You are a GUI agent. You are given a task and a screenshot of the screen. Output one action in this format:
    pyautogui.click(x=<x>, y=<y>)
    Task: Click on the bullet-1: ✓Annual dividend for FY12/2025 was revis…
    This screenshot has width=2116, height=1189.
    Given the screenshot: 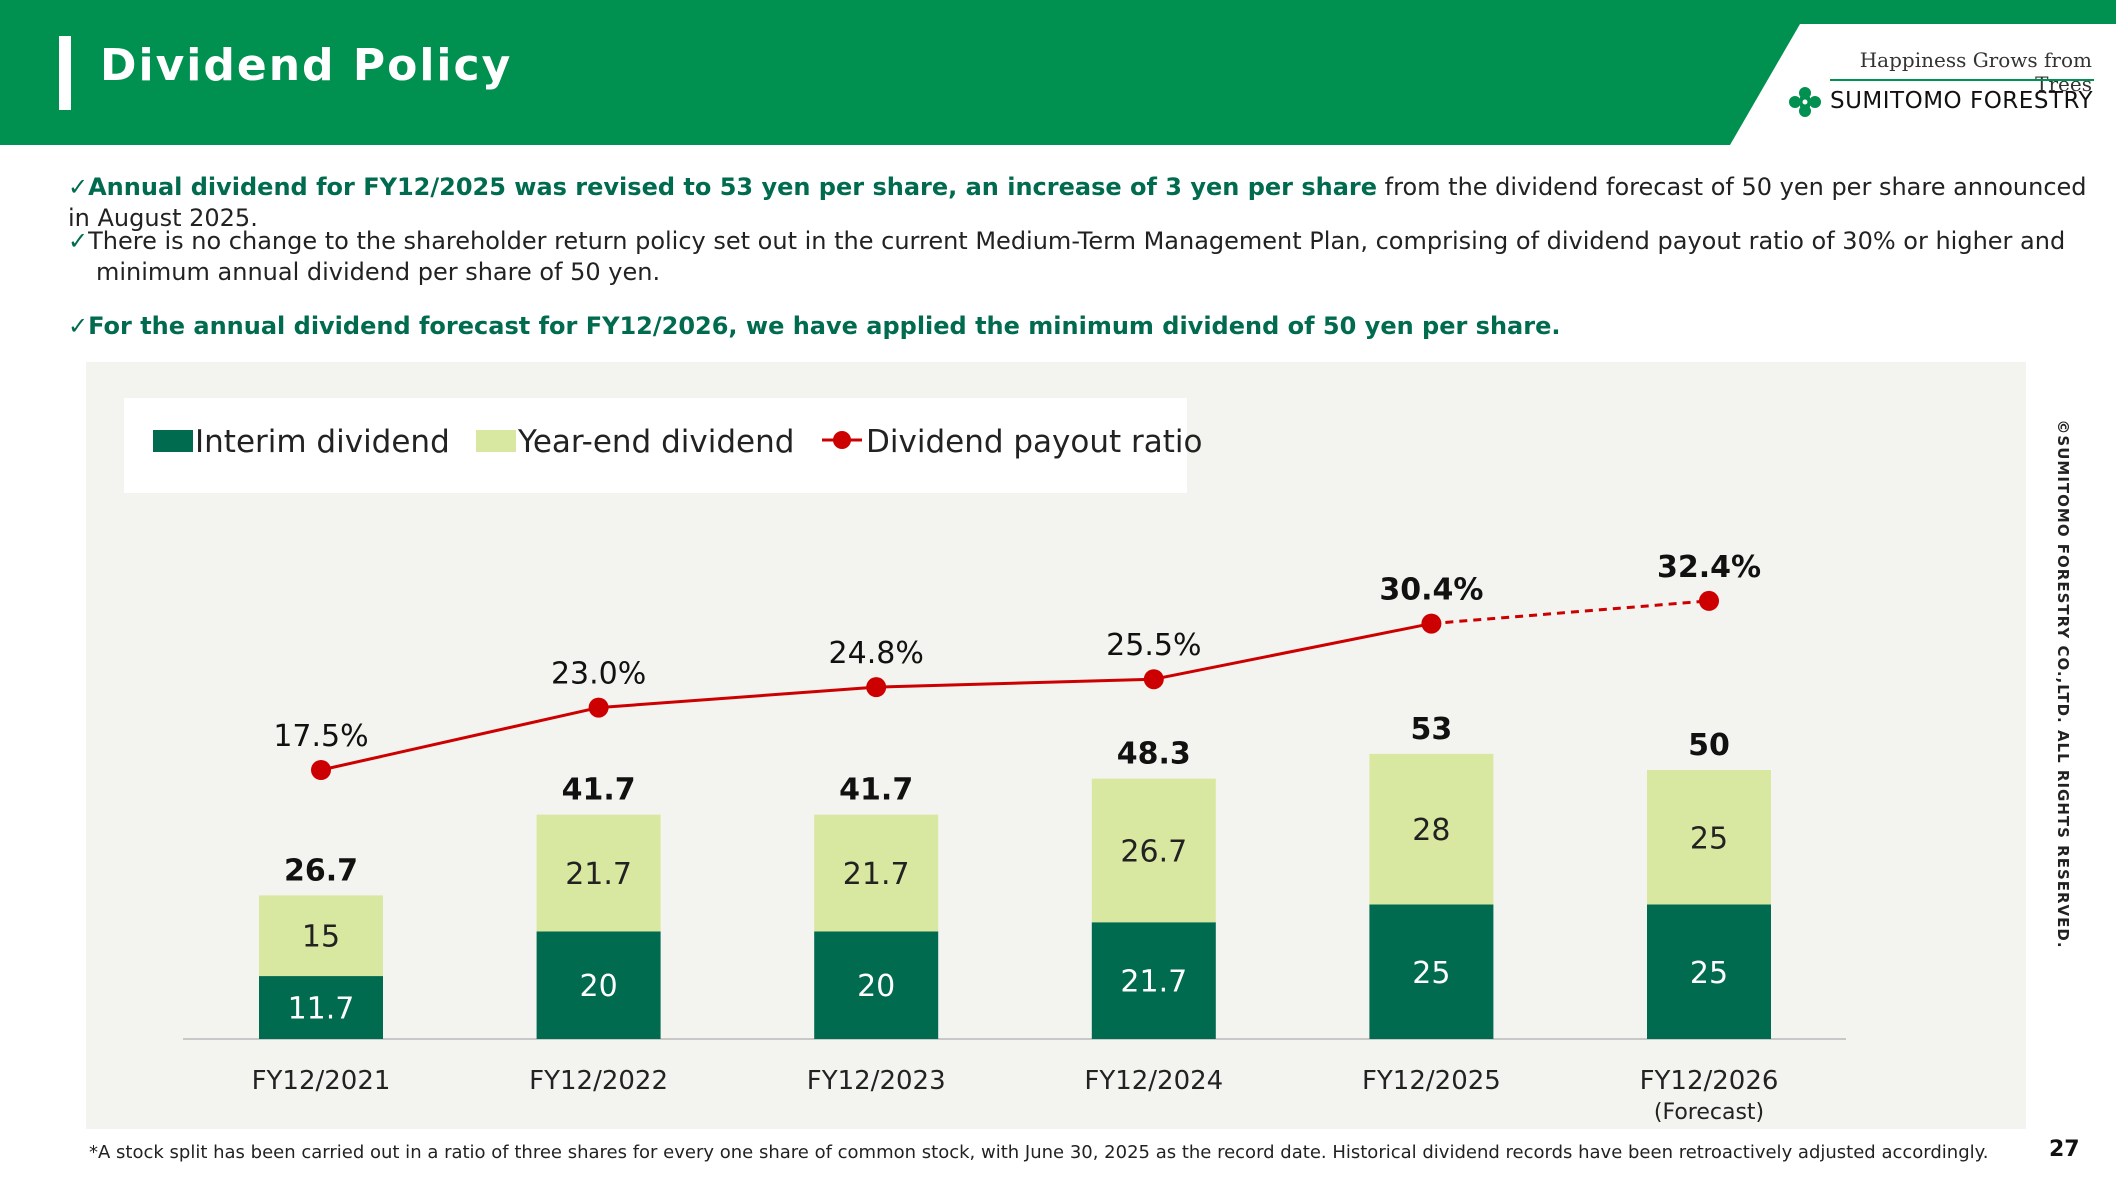 What is the action you would take?
    pyautogui.click(x=1088, y=203)
    